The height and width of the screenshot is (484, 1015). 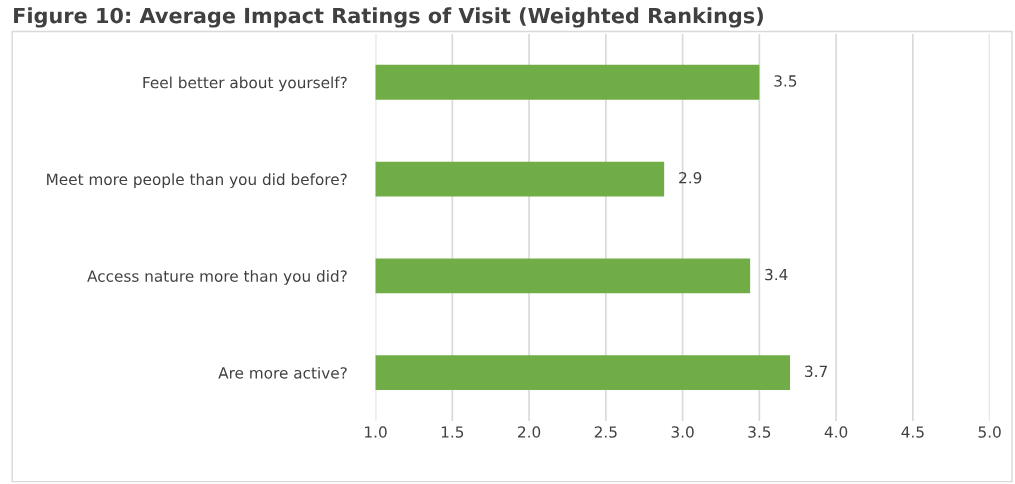 What do you see at coordinates (912, 432) in the screenshot?
I see `x-tick-label: 4.5` at bounding box center [912, 432].